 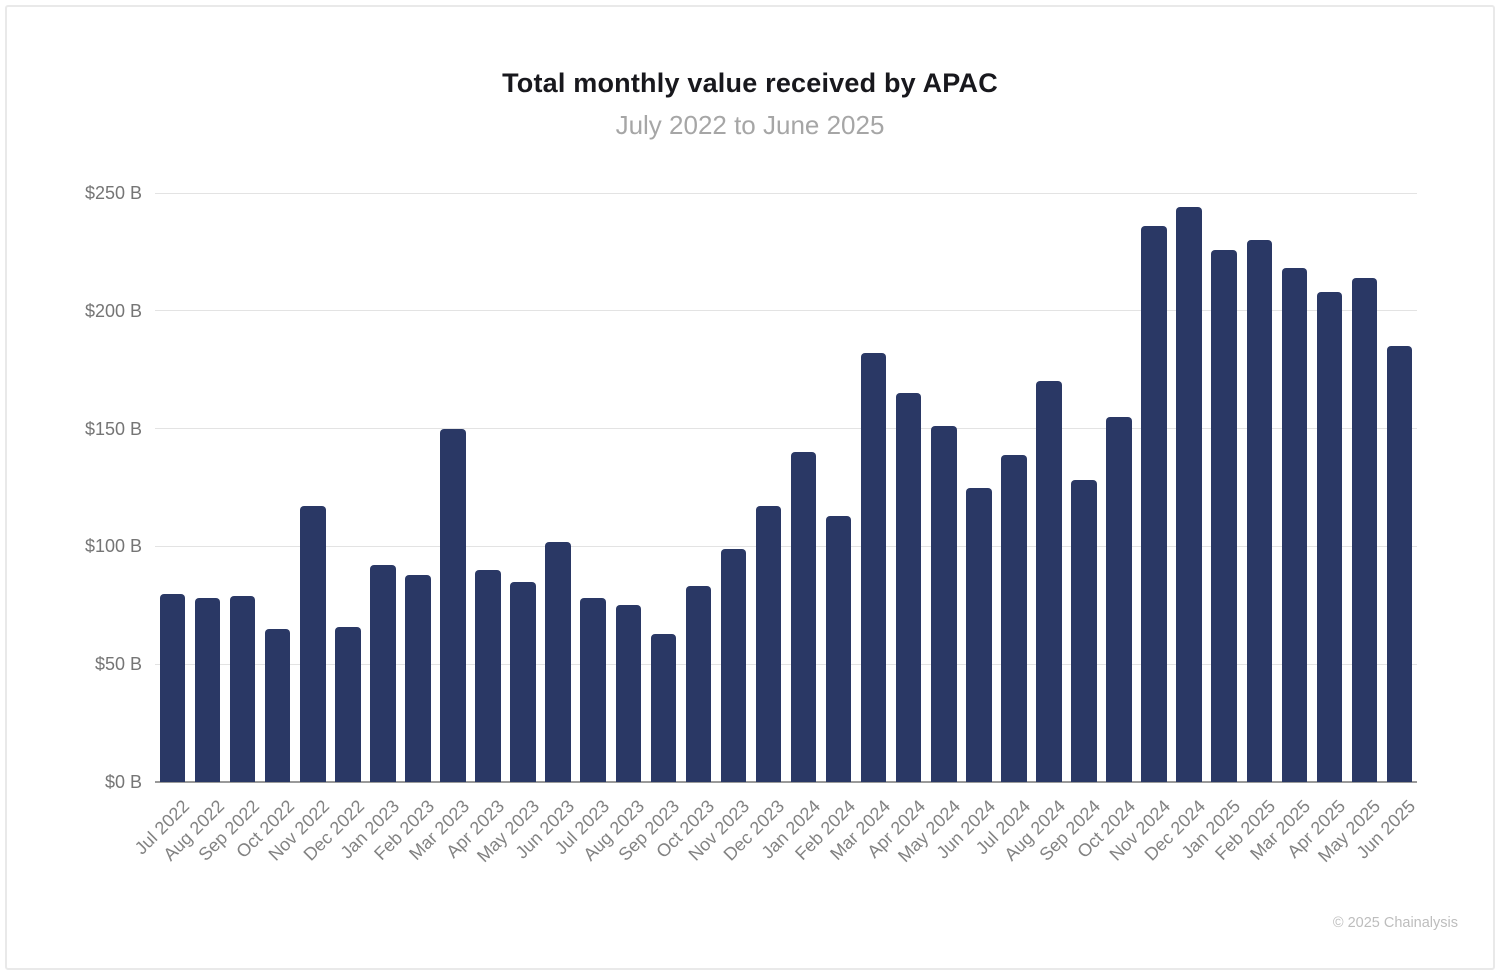 I want to click on gridline-200b, so click(x=786, y=311).